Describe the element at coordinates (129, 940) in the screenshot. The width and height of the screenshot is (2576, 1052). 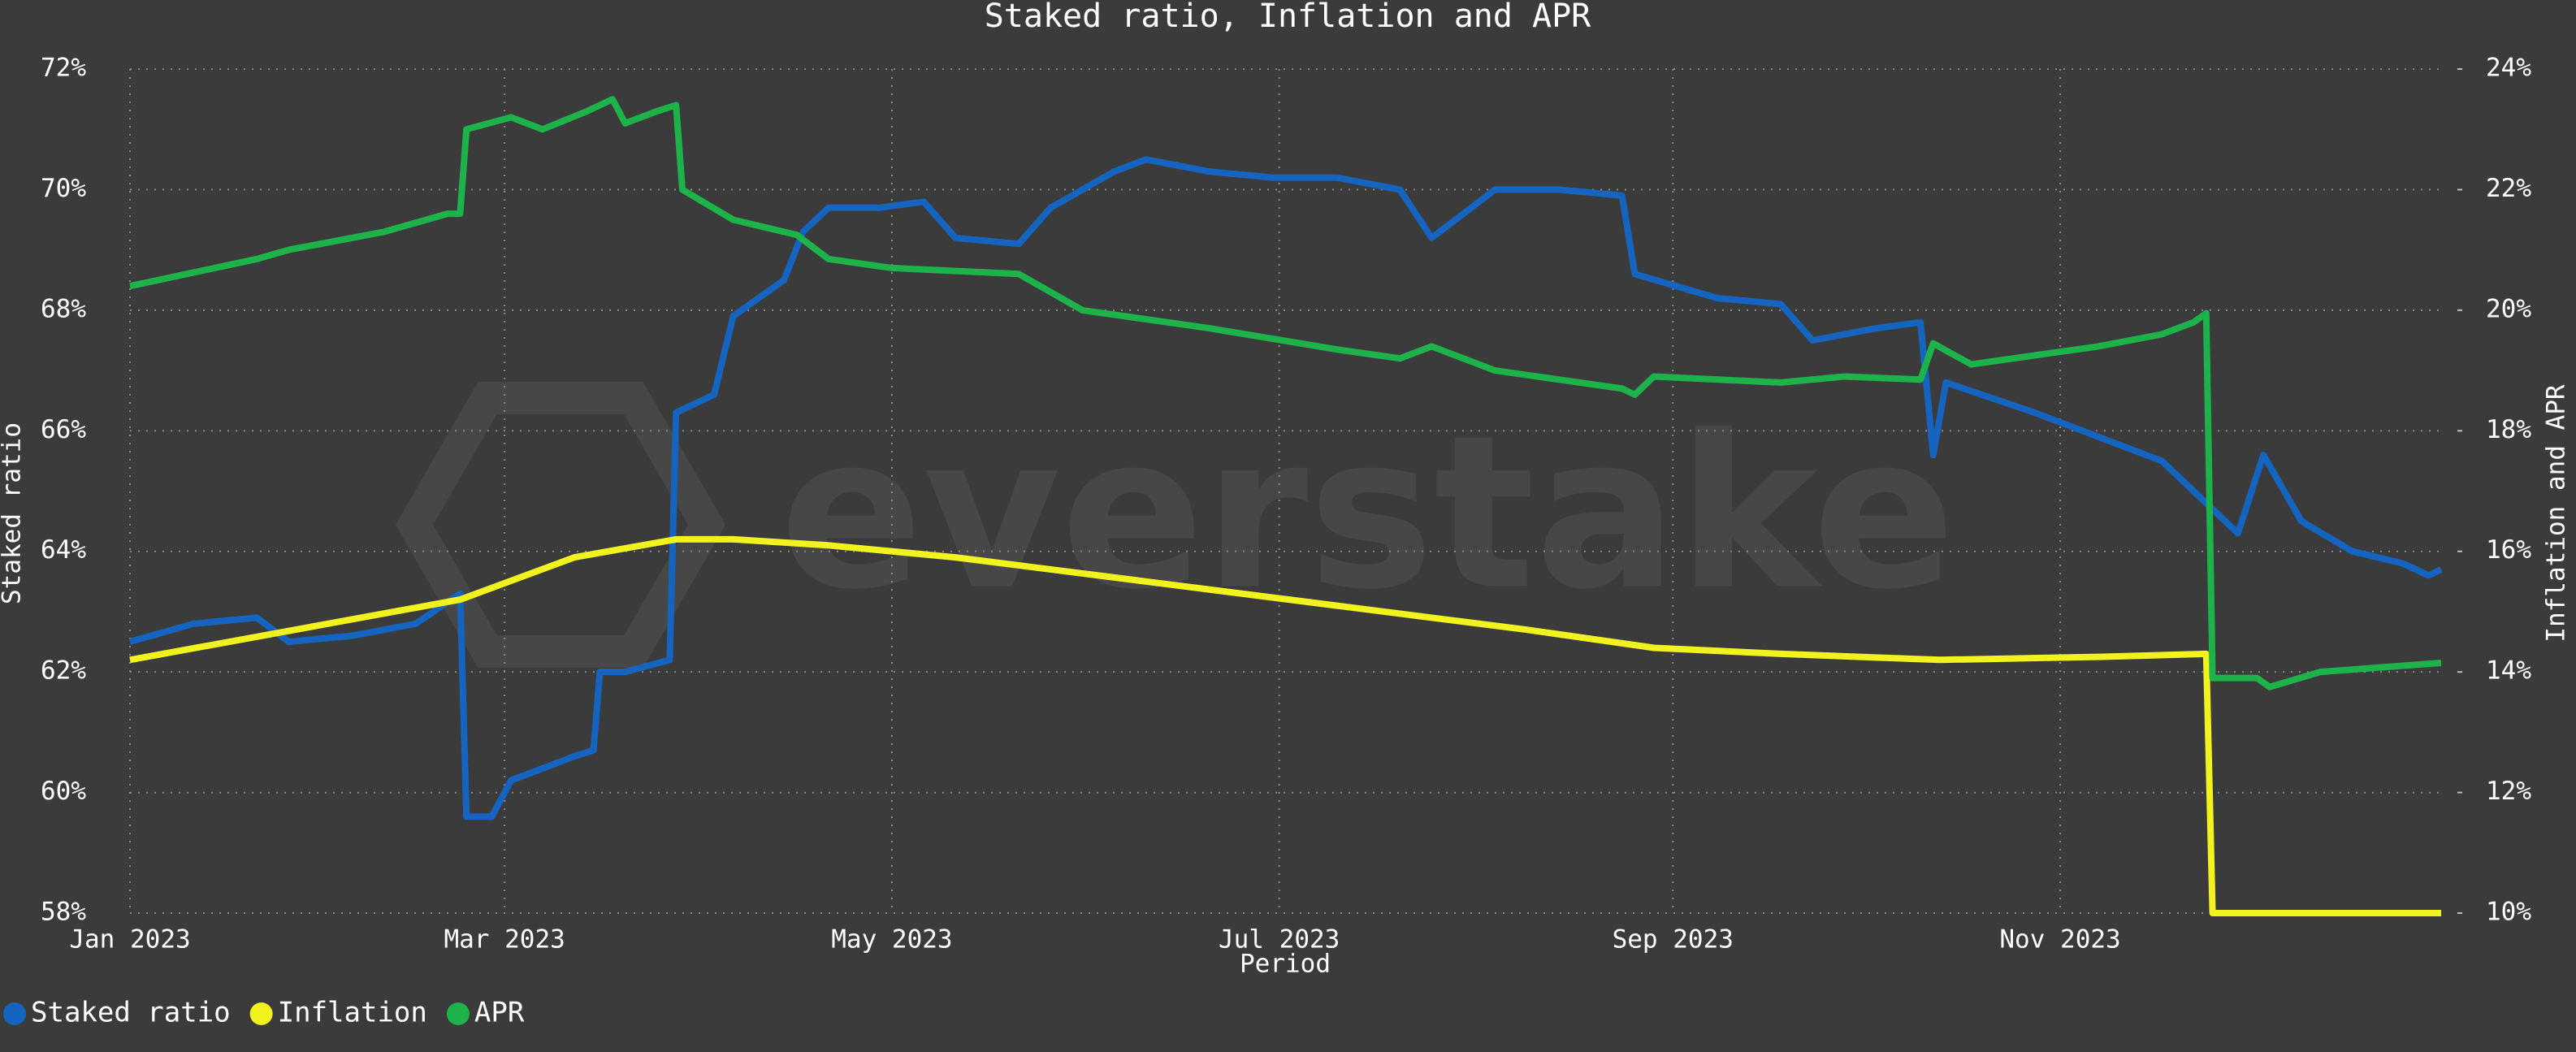
I see `x-tick-label: Jan 2023` at that location.